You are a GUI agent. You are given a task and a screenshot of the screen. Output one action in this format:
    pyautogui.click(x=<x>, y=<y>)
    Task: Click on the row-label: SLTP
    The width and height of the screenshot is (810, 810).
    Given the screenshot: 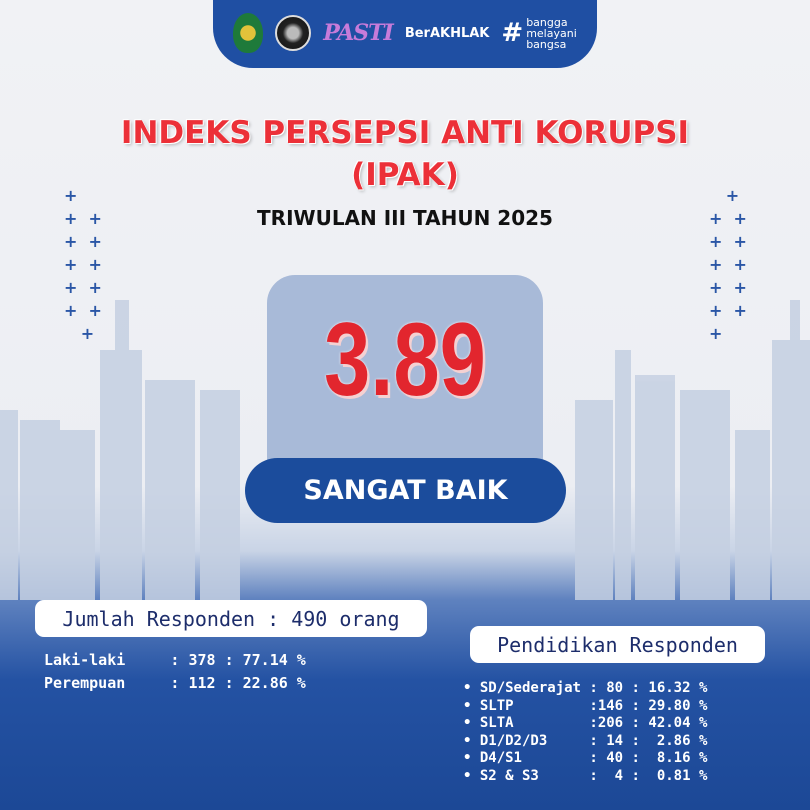 What is the action you would take?
    pyautogui.click(x=496, y=705)
    